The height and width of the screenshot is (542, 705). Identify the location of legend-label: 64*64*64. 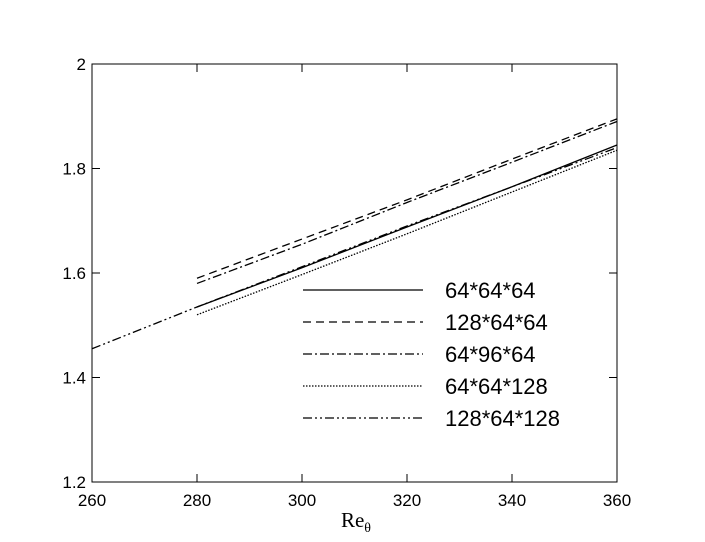
(490, 290).